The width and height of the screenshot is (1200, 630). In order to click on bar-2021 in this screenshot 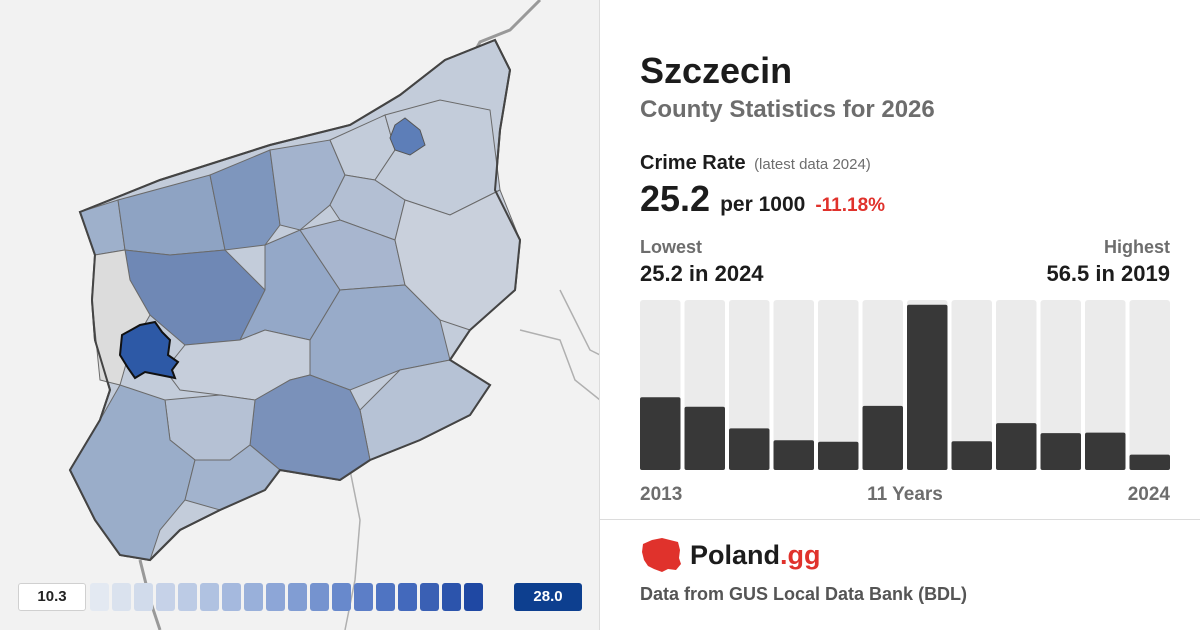, I will do `click(1016, 446)`.